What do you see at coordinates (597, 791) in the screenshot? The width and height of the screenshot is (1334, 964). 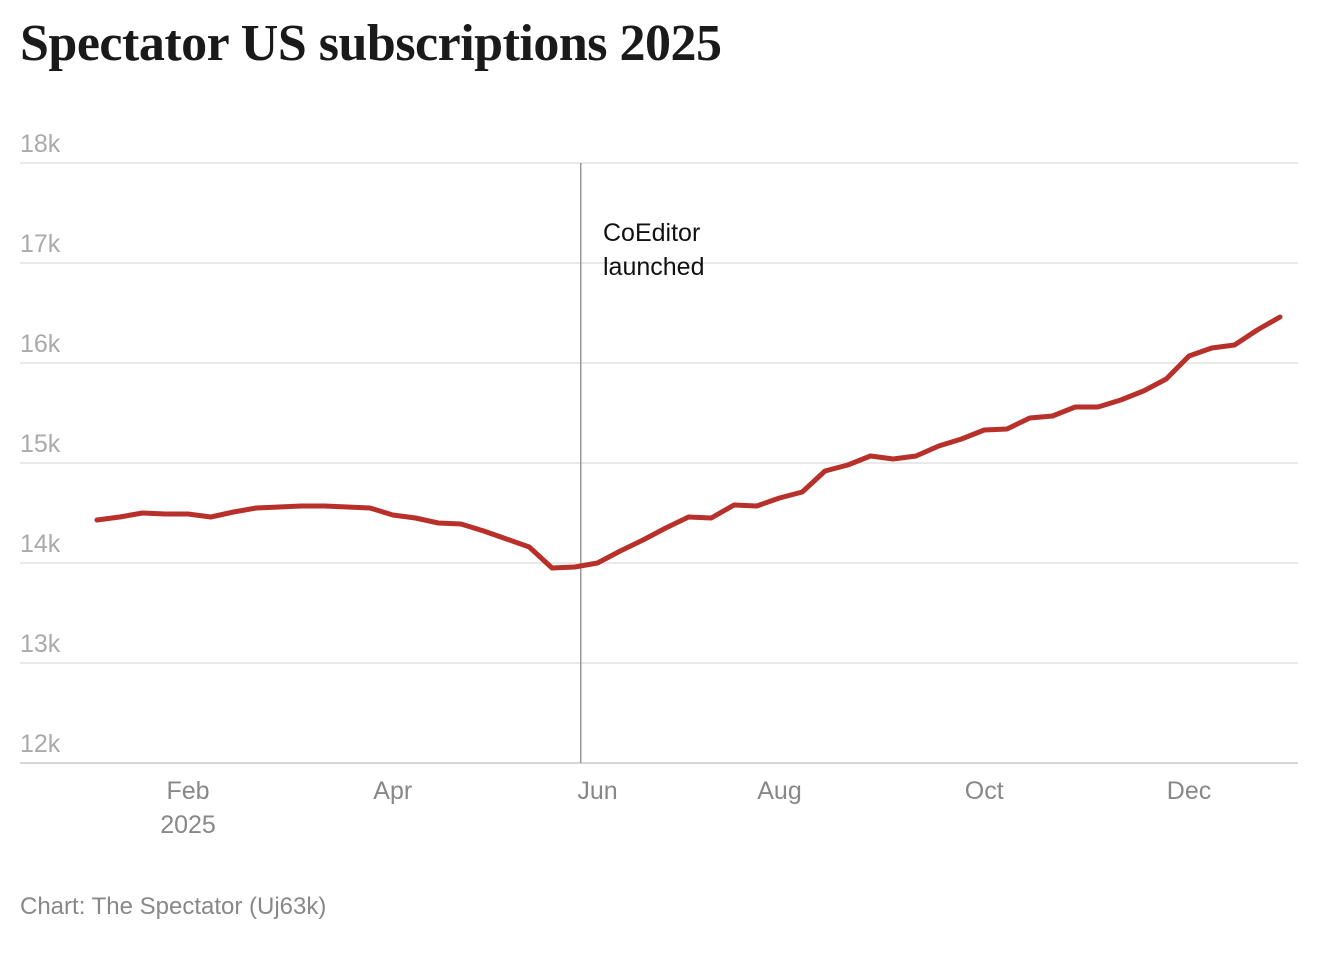 I see `x-tick-label: Jun` at bounding box center [597, 791].